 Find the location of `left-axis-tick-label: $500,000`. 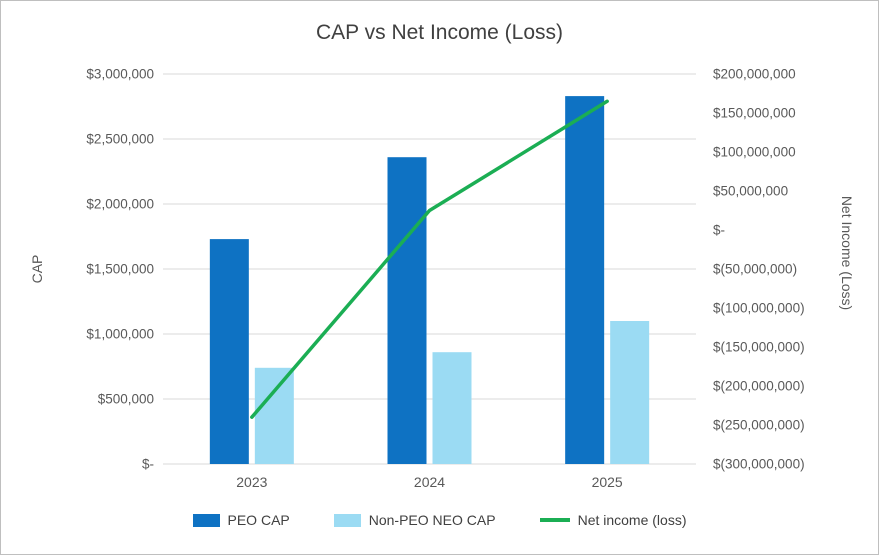

left-axis-tick-label: $500,000 is located at coordinates (126, 399).